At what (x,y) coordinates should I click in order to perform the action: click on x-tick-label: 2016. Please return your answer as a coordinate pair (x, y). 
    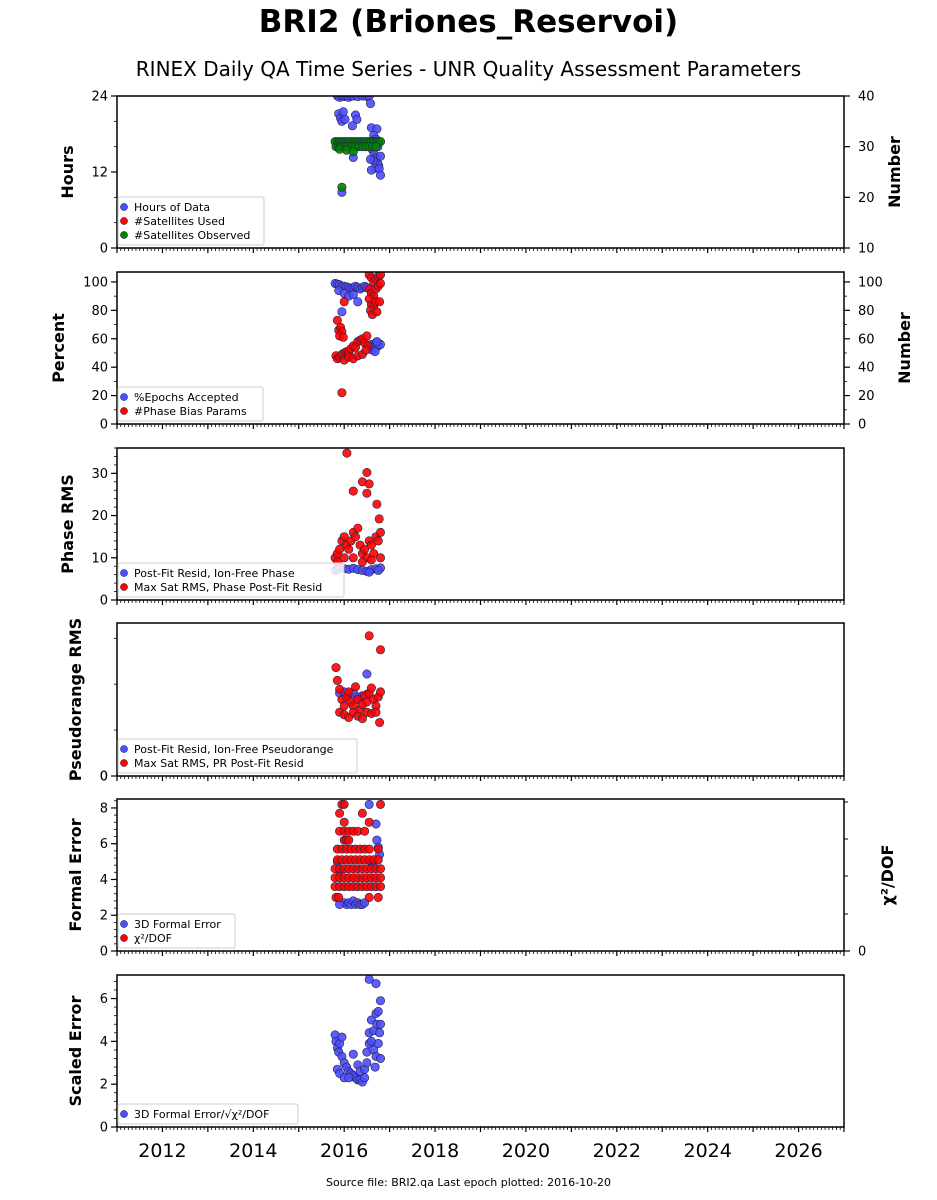
    Looking at the image, I should click on (344, 1151).